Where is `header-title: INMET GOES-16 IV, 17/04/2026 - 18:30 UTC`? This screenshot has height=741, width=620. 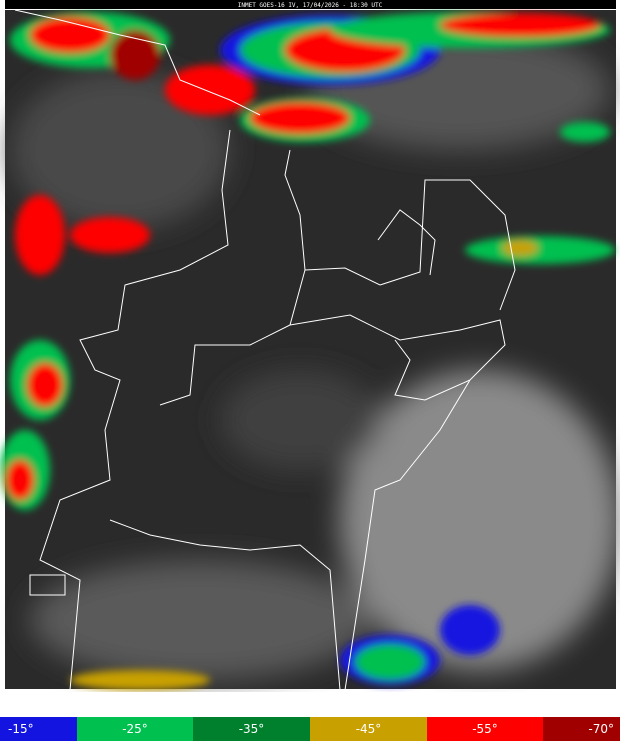
header-title: INMET GOES-16 IV, 17/04/2026 - 18:30 UTC is located at coordinates (310, 5).